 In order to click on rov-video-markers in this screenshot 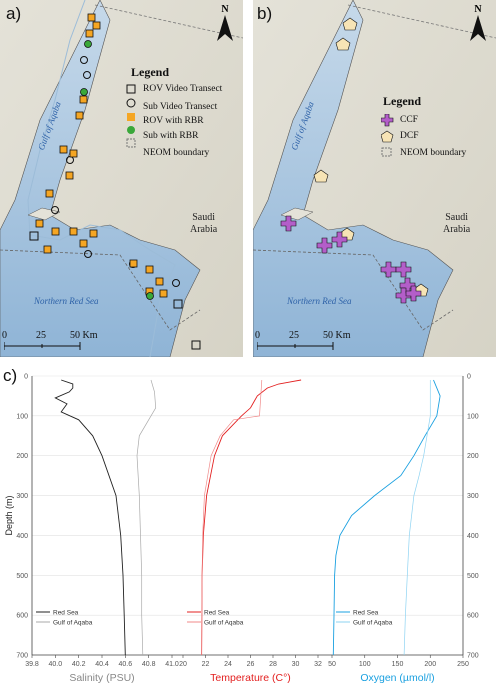, I will do `click(115, 290)`.